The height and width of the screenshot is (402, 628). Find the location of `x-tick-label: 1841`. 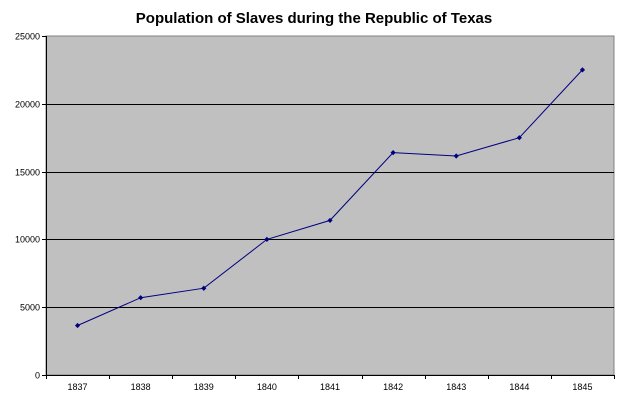

x-tick-label: 1841 is located at coordinates (330, 387).